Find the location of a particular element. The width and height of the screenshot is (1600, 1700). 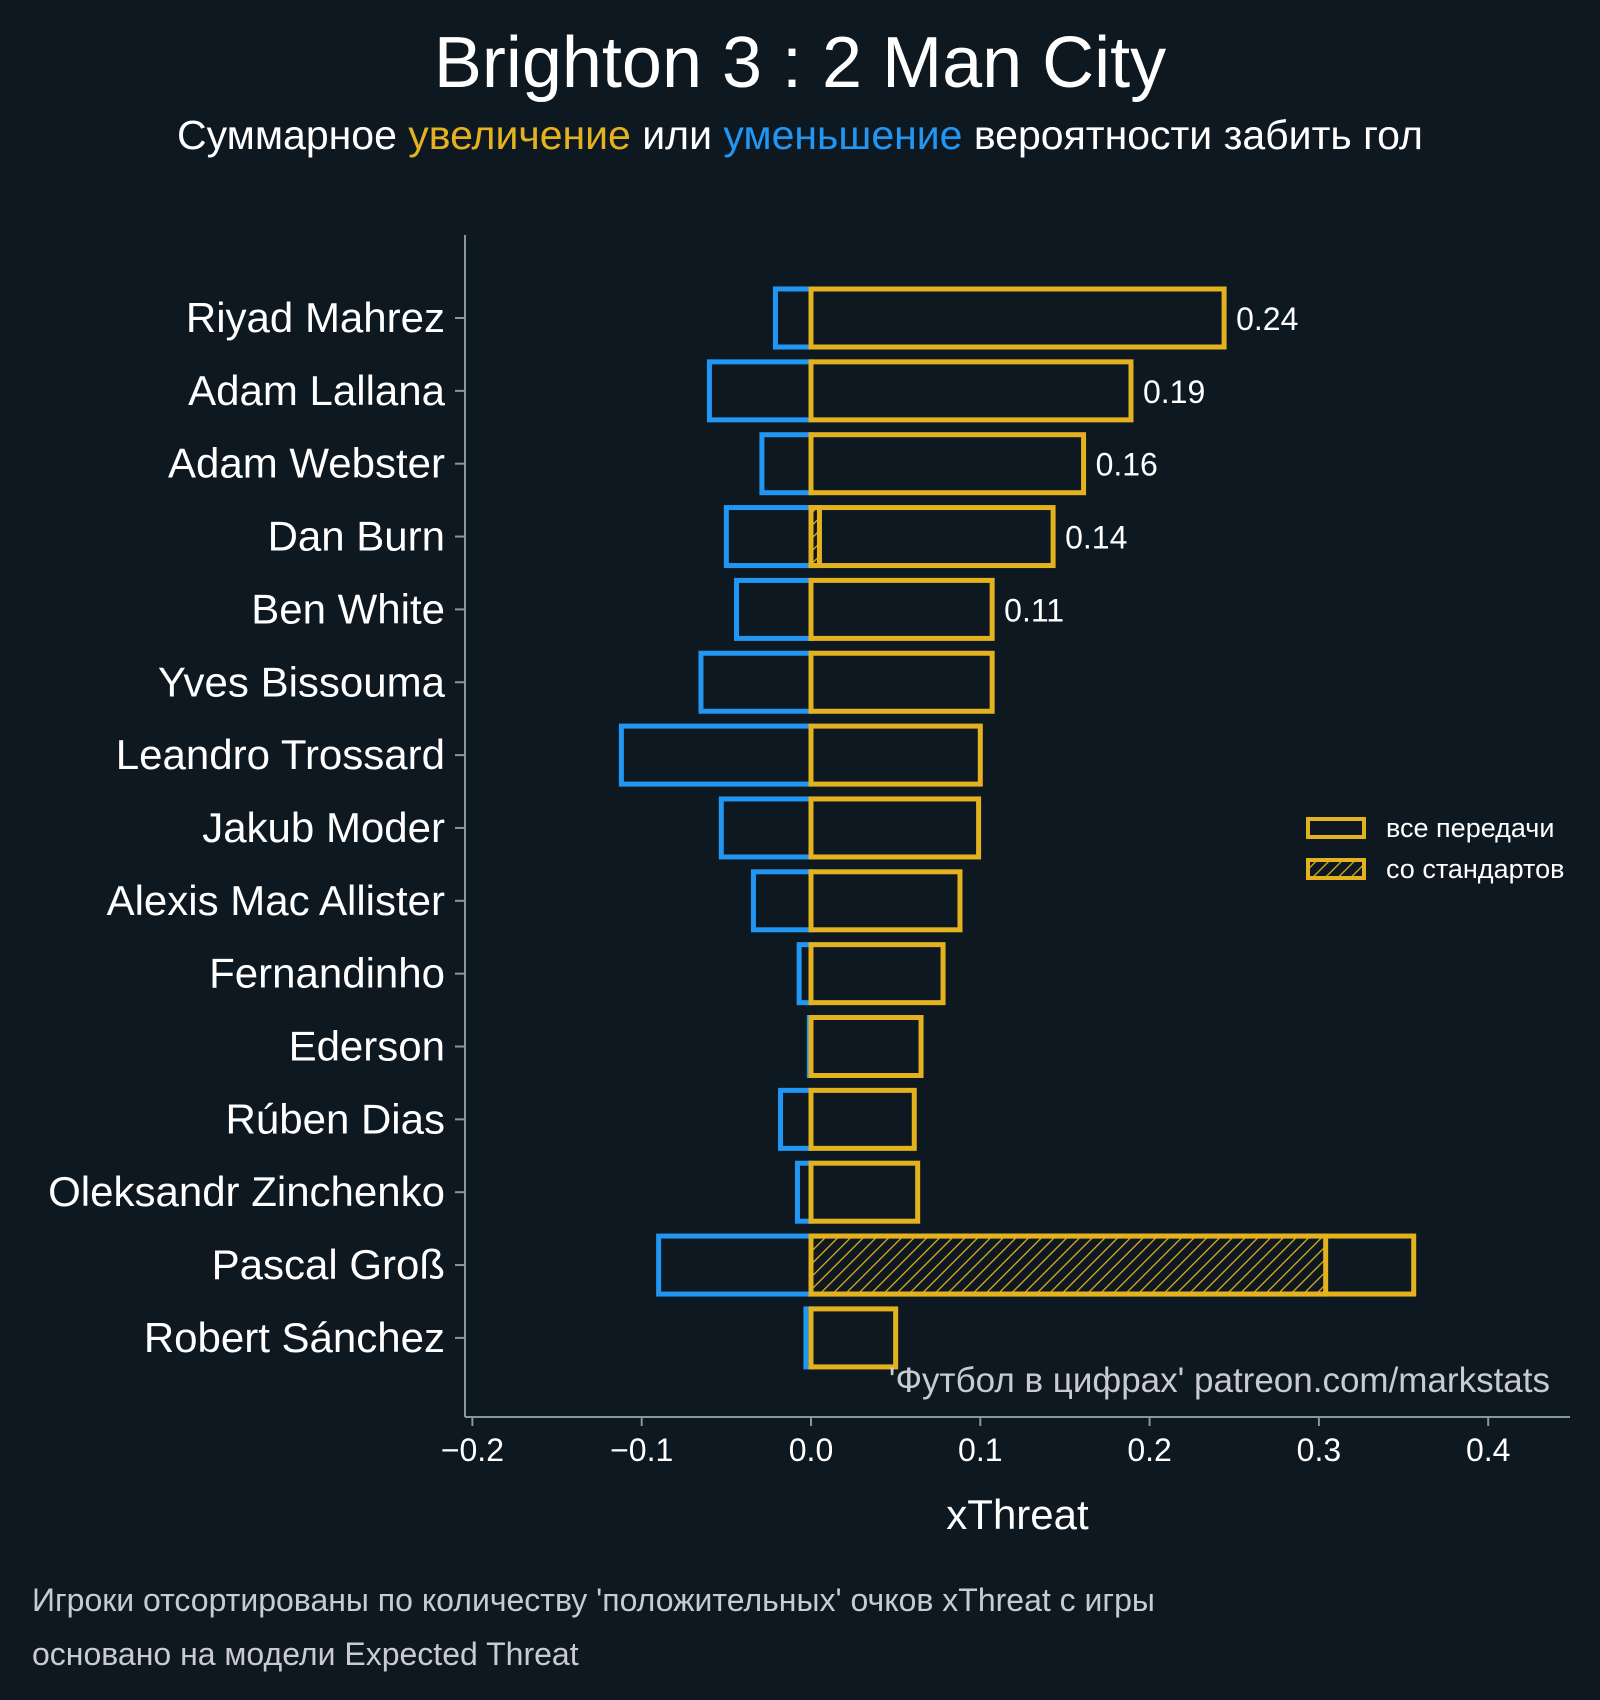

watermark: 'Футбол в цифрах' patreon.com/markstats is located at coordinates (1219, 1380).